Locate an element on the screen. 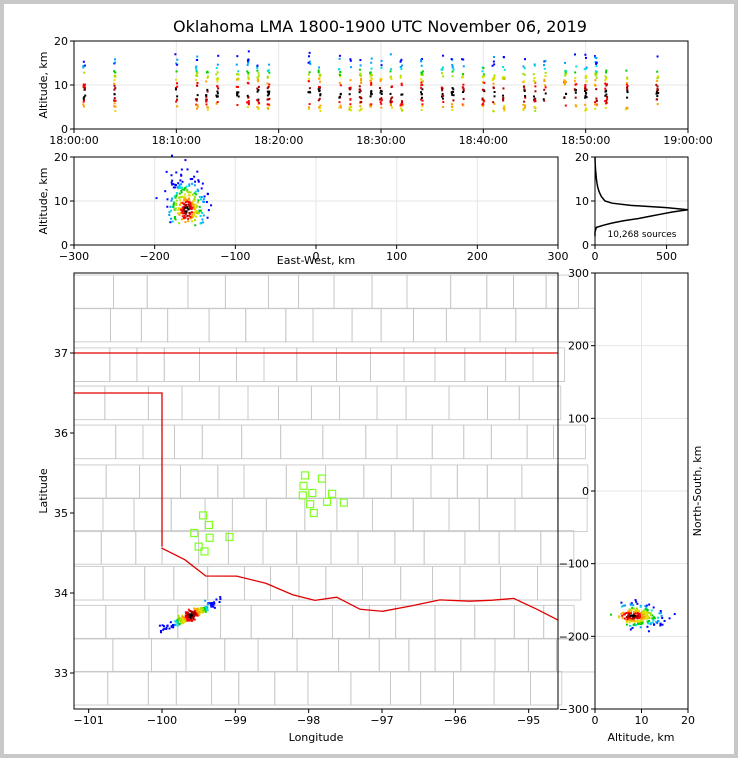 This screenshot has height=758, width=738. longitude-tick-label: −95 is located at coordinates (528, 720).